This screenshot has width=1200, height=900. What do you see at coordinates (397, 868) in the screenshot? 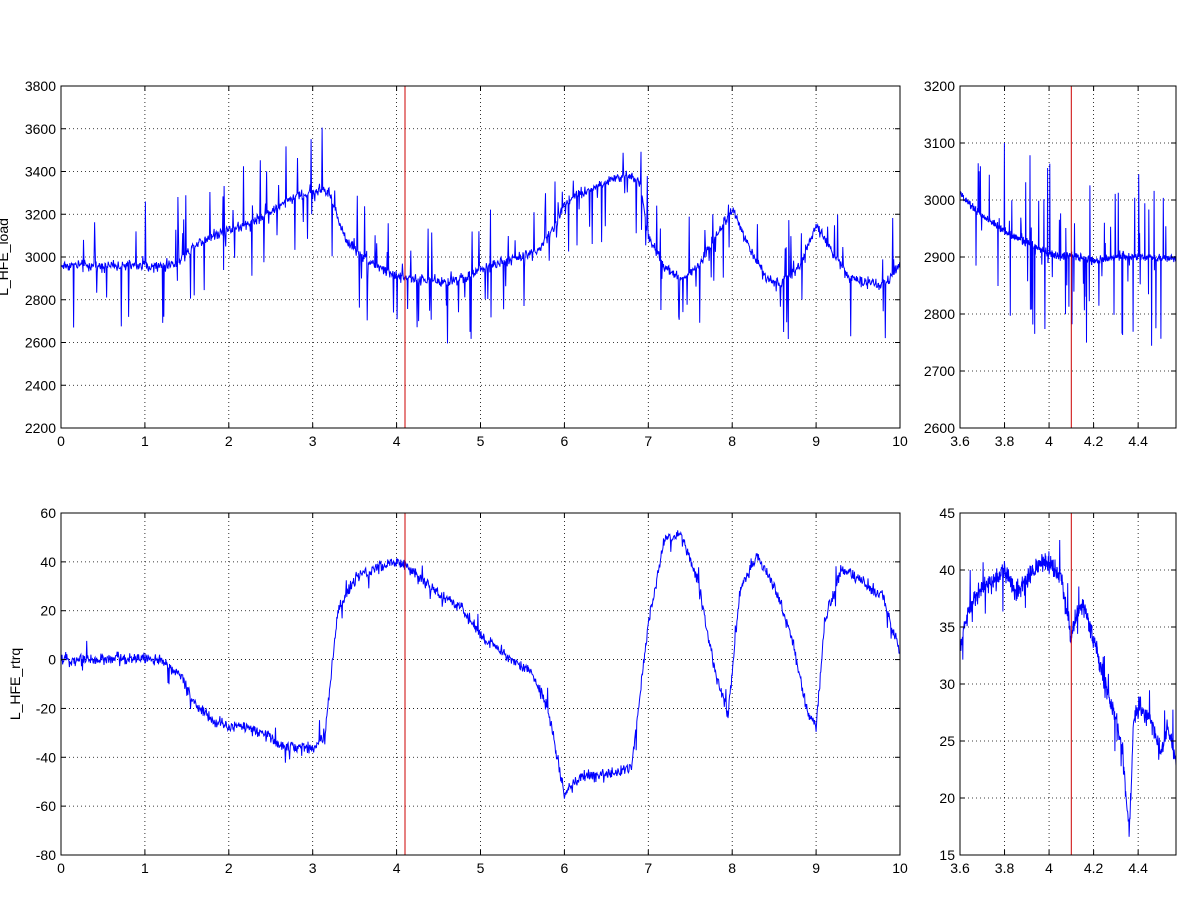
I see `rtrq-main-xtick-label: 4` at bounding box center [397, 868].